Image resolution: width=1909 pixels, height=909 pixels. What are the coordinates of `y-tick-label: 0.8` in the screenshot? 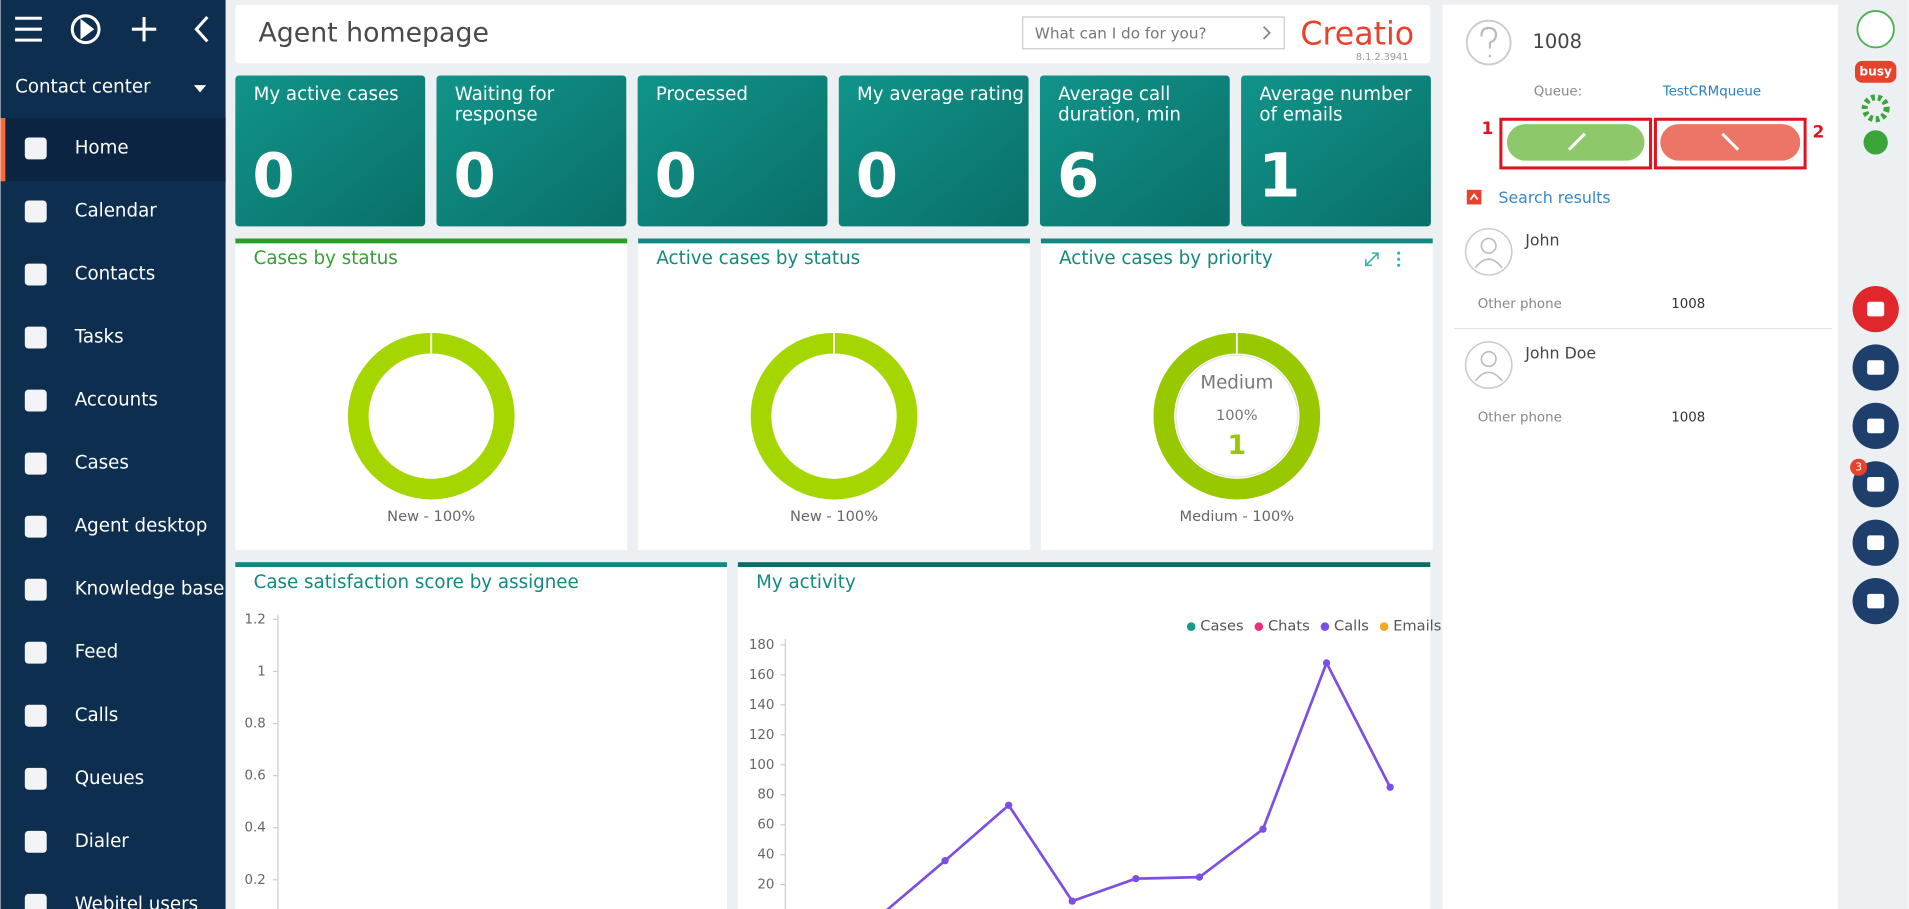 It's located at (254, 724).